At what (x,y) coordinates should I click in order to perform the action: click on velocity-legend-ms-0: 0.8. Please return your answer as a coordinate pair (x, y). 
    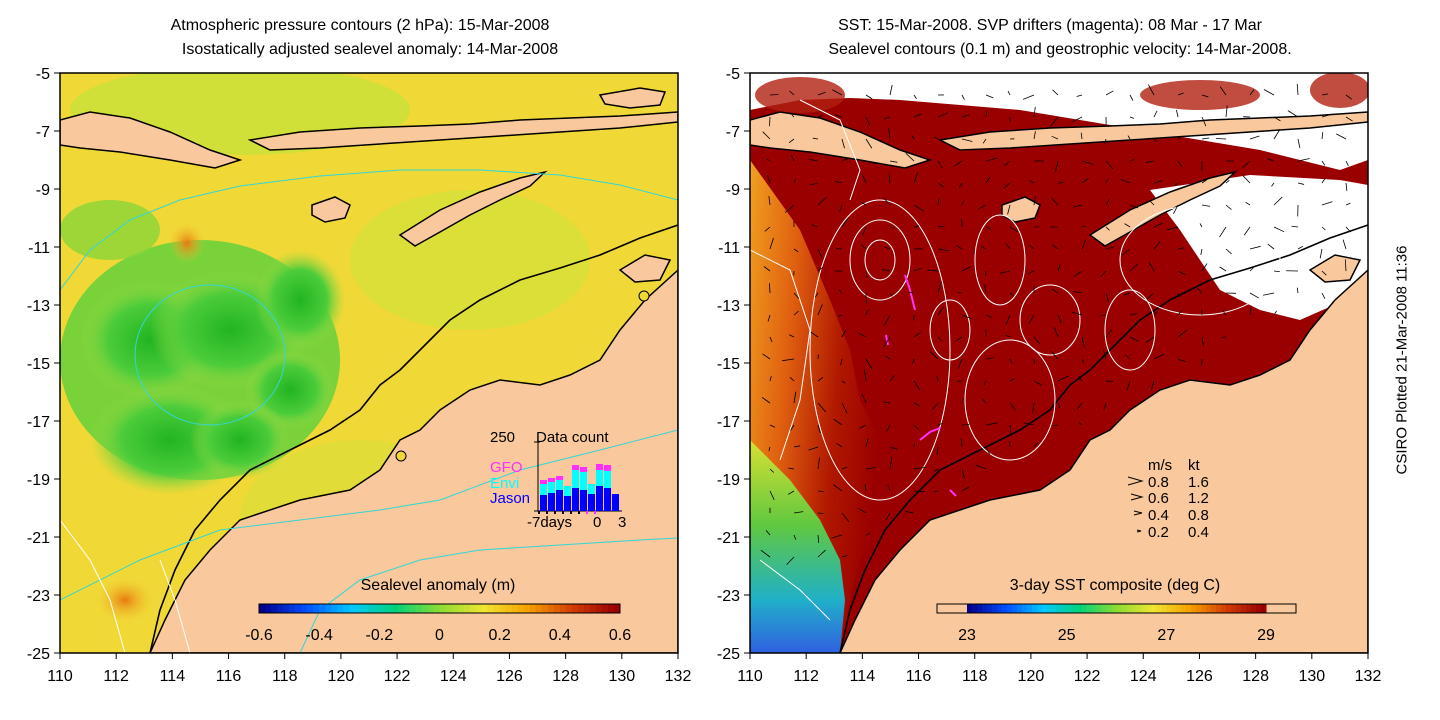
    Looking at the image, I should click on (1158, 482).